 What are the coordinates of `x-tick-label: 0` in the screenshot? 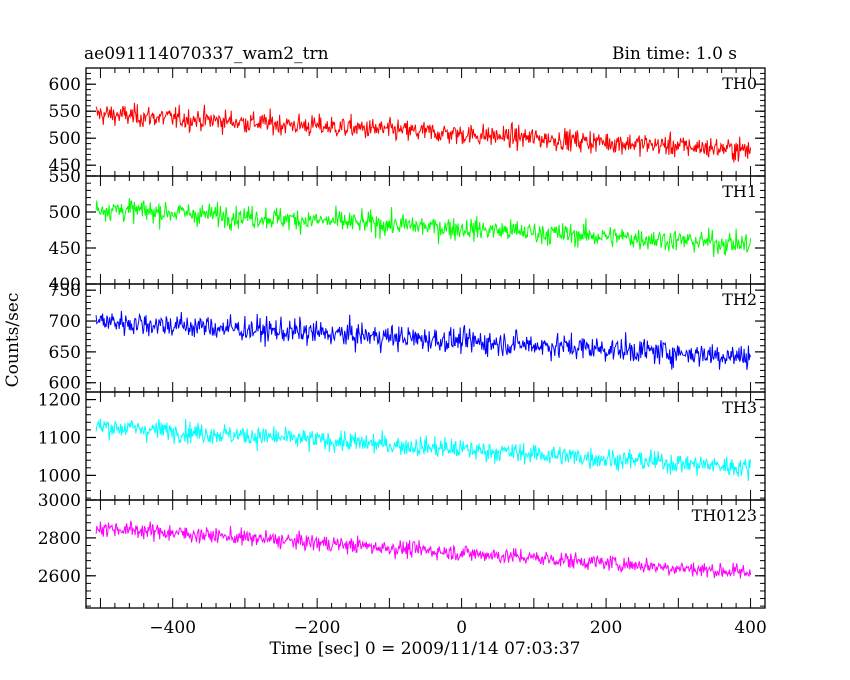 It's located at (461, 628).